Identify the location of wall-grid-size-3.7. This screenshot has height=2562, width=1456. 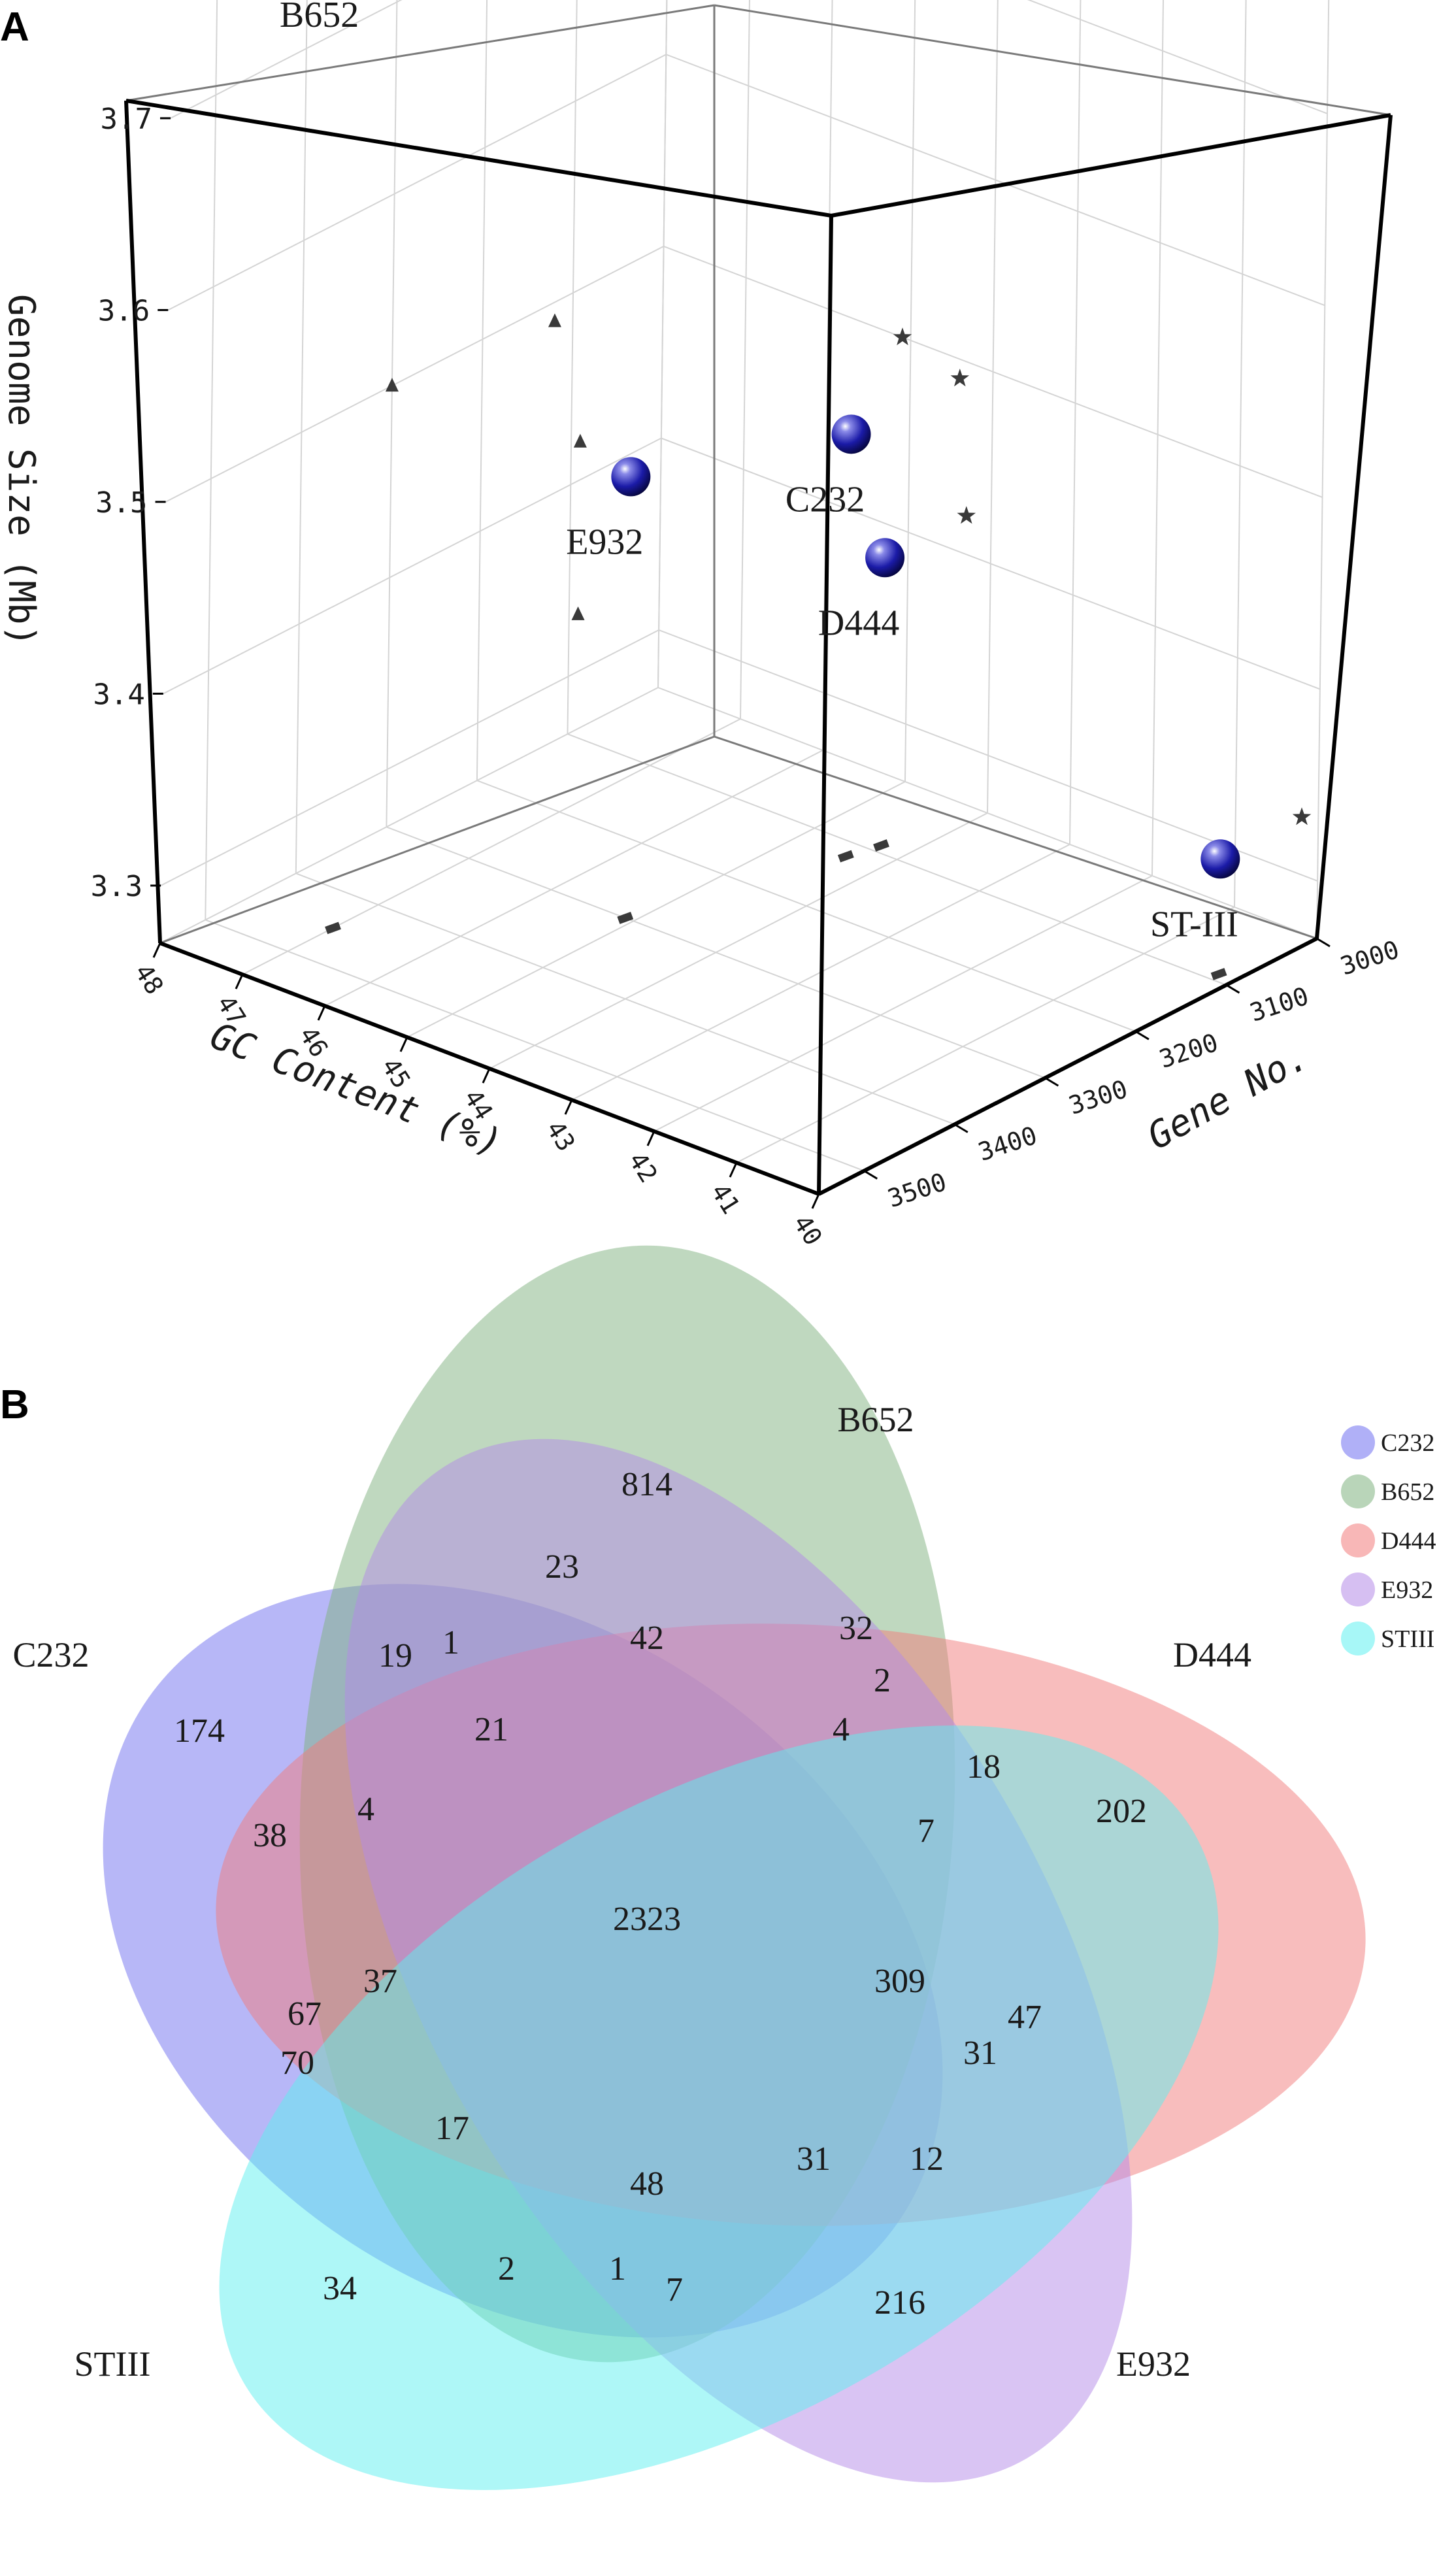
(749, 59).